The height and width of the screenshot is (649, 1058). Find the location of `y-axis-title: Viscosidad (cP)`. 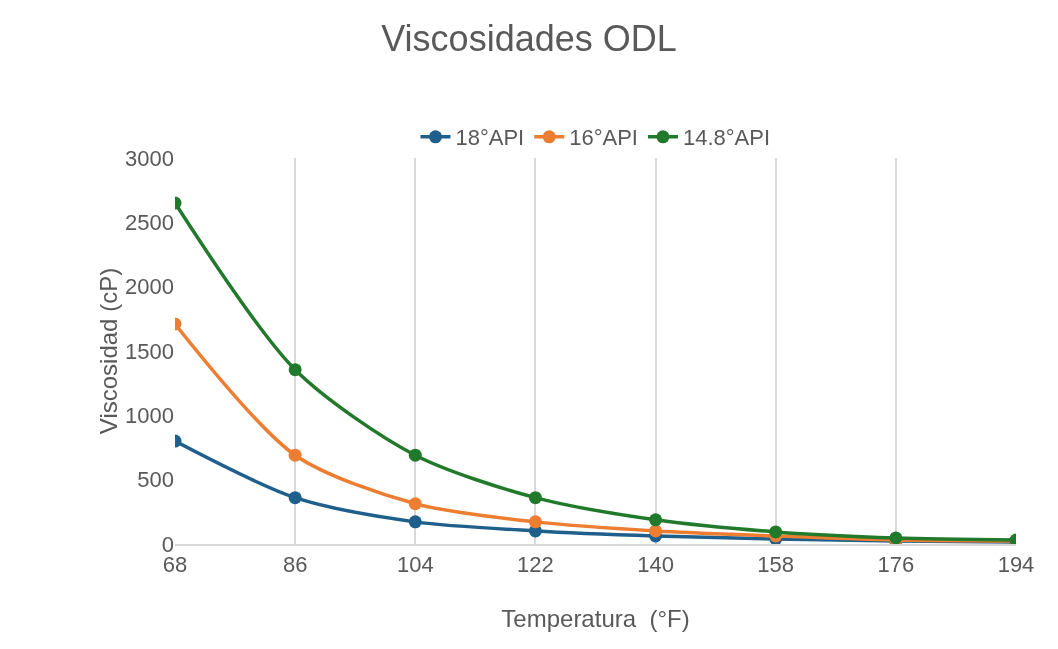

y-axis-title: Viscosidad (cP) is located at coordinates (108, 351).